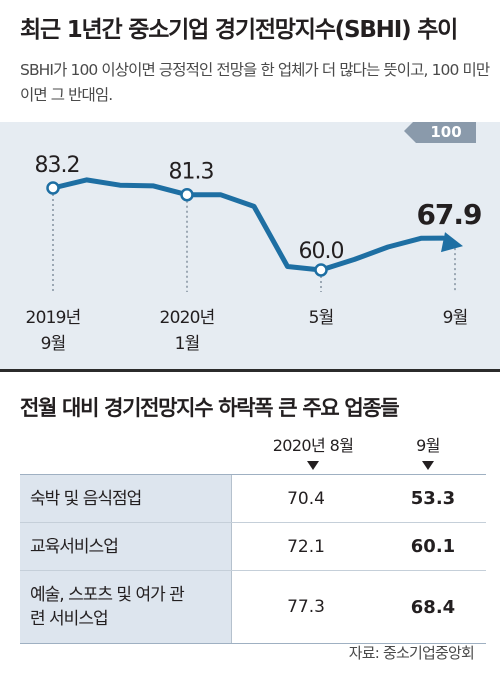 This screenshot has width=500, height=676. Describe the element at coordinates (250, 370) in the screenshot. I see `section-divider` at that location.